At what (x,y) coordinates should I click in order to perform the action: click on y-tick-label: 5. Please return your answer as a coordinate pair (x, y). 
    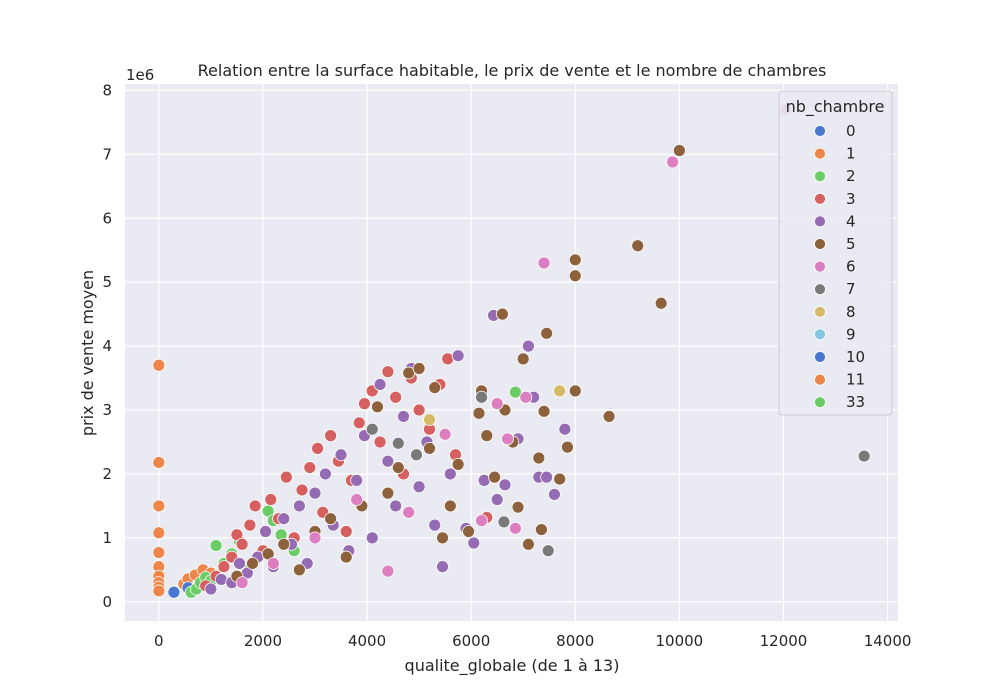
    Looking at the image, I should click on (107, 282).